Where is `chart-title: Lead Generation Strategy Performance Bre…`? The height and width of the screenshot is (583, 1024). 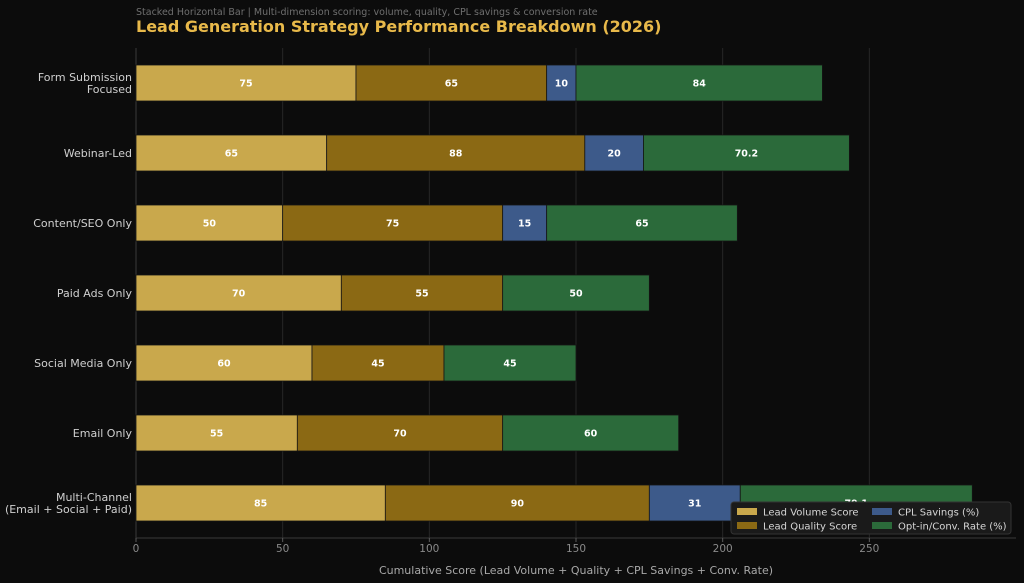
chart-title: Lead Generation Strategy Performance Bre… is located at coordinates (398, 26).